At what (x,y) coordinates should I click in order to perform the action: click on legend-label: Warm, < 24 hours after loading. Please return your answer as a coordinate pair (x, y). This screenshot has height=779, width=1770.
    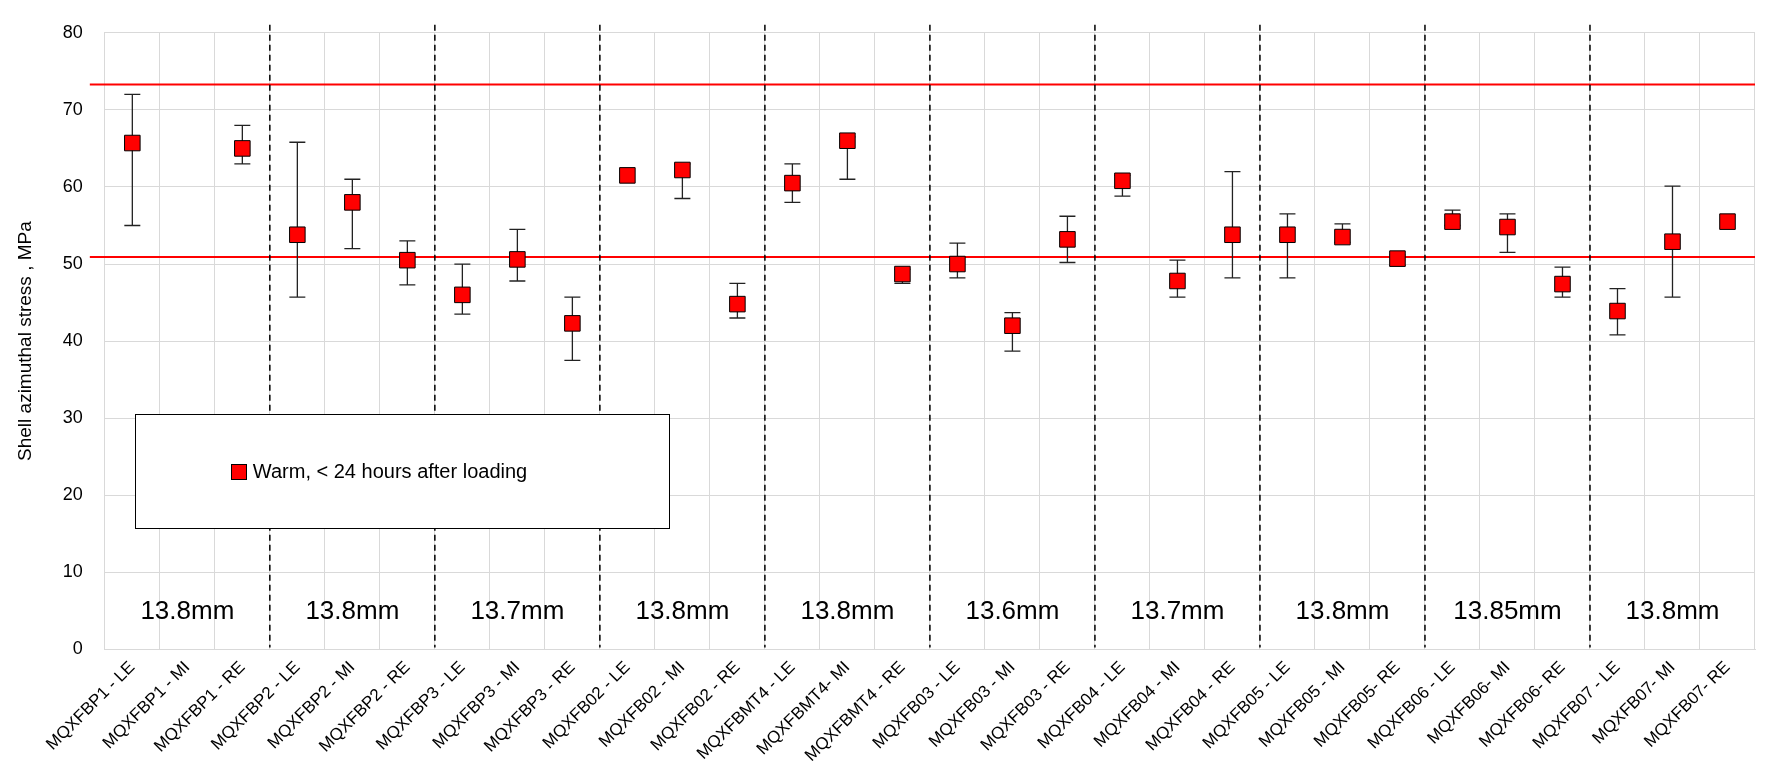
    Looking at the image, I should click on (390, 472).